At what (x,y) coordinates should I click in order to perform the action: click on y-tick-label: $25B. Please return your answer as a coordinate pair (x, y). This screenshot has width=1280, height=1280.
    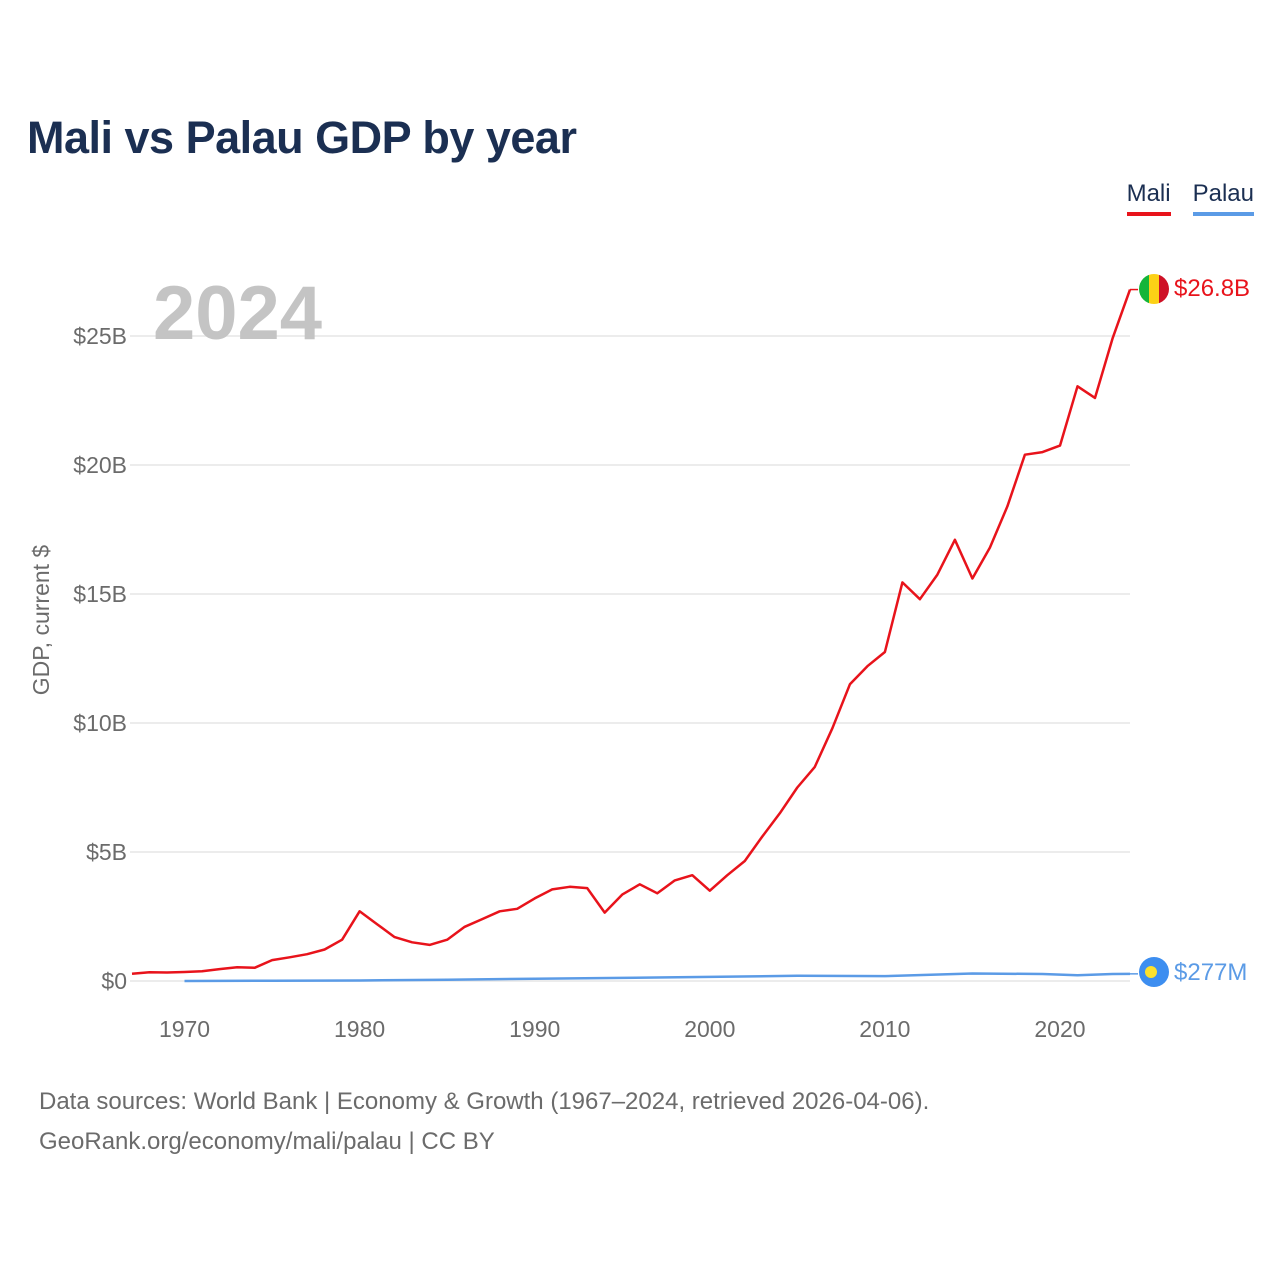
    Looking at the image, I should click on (100, 336).